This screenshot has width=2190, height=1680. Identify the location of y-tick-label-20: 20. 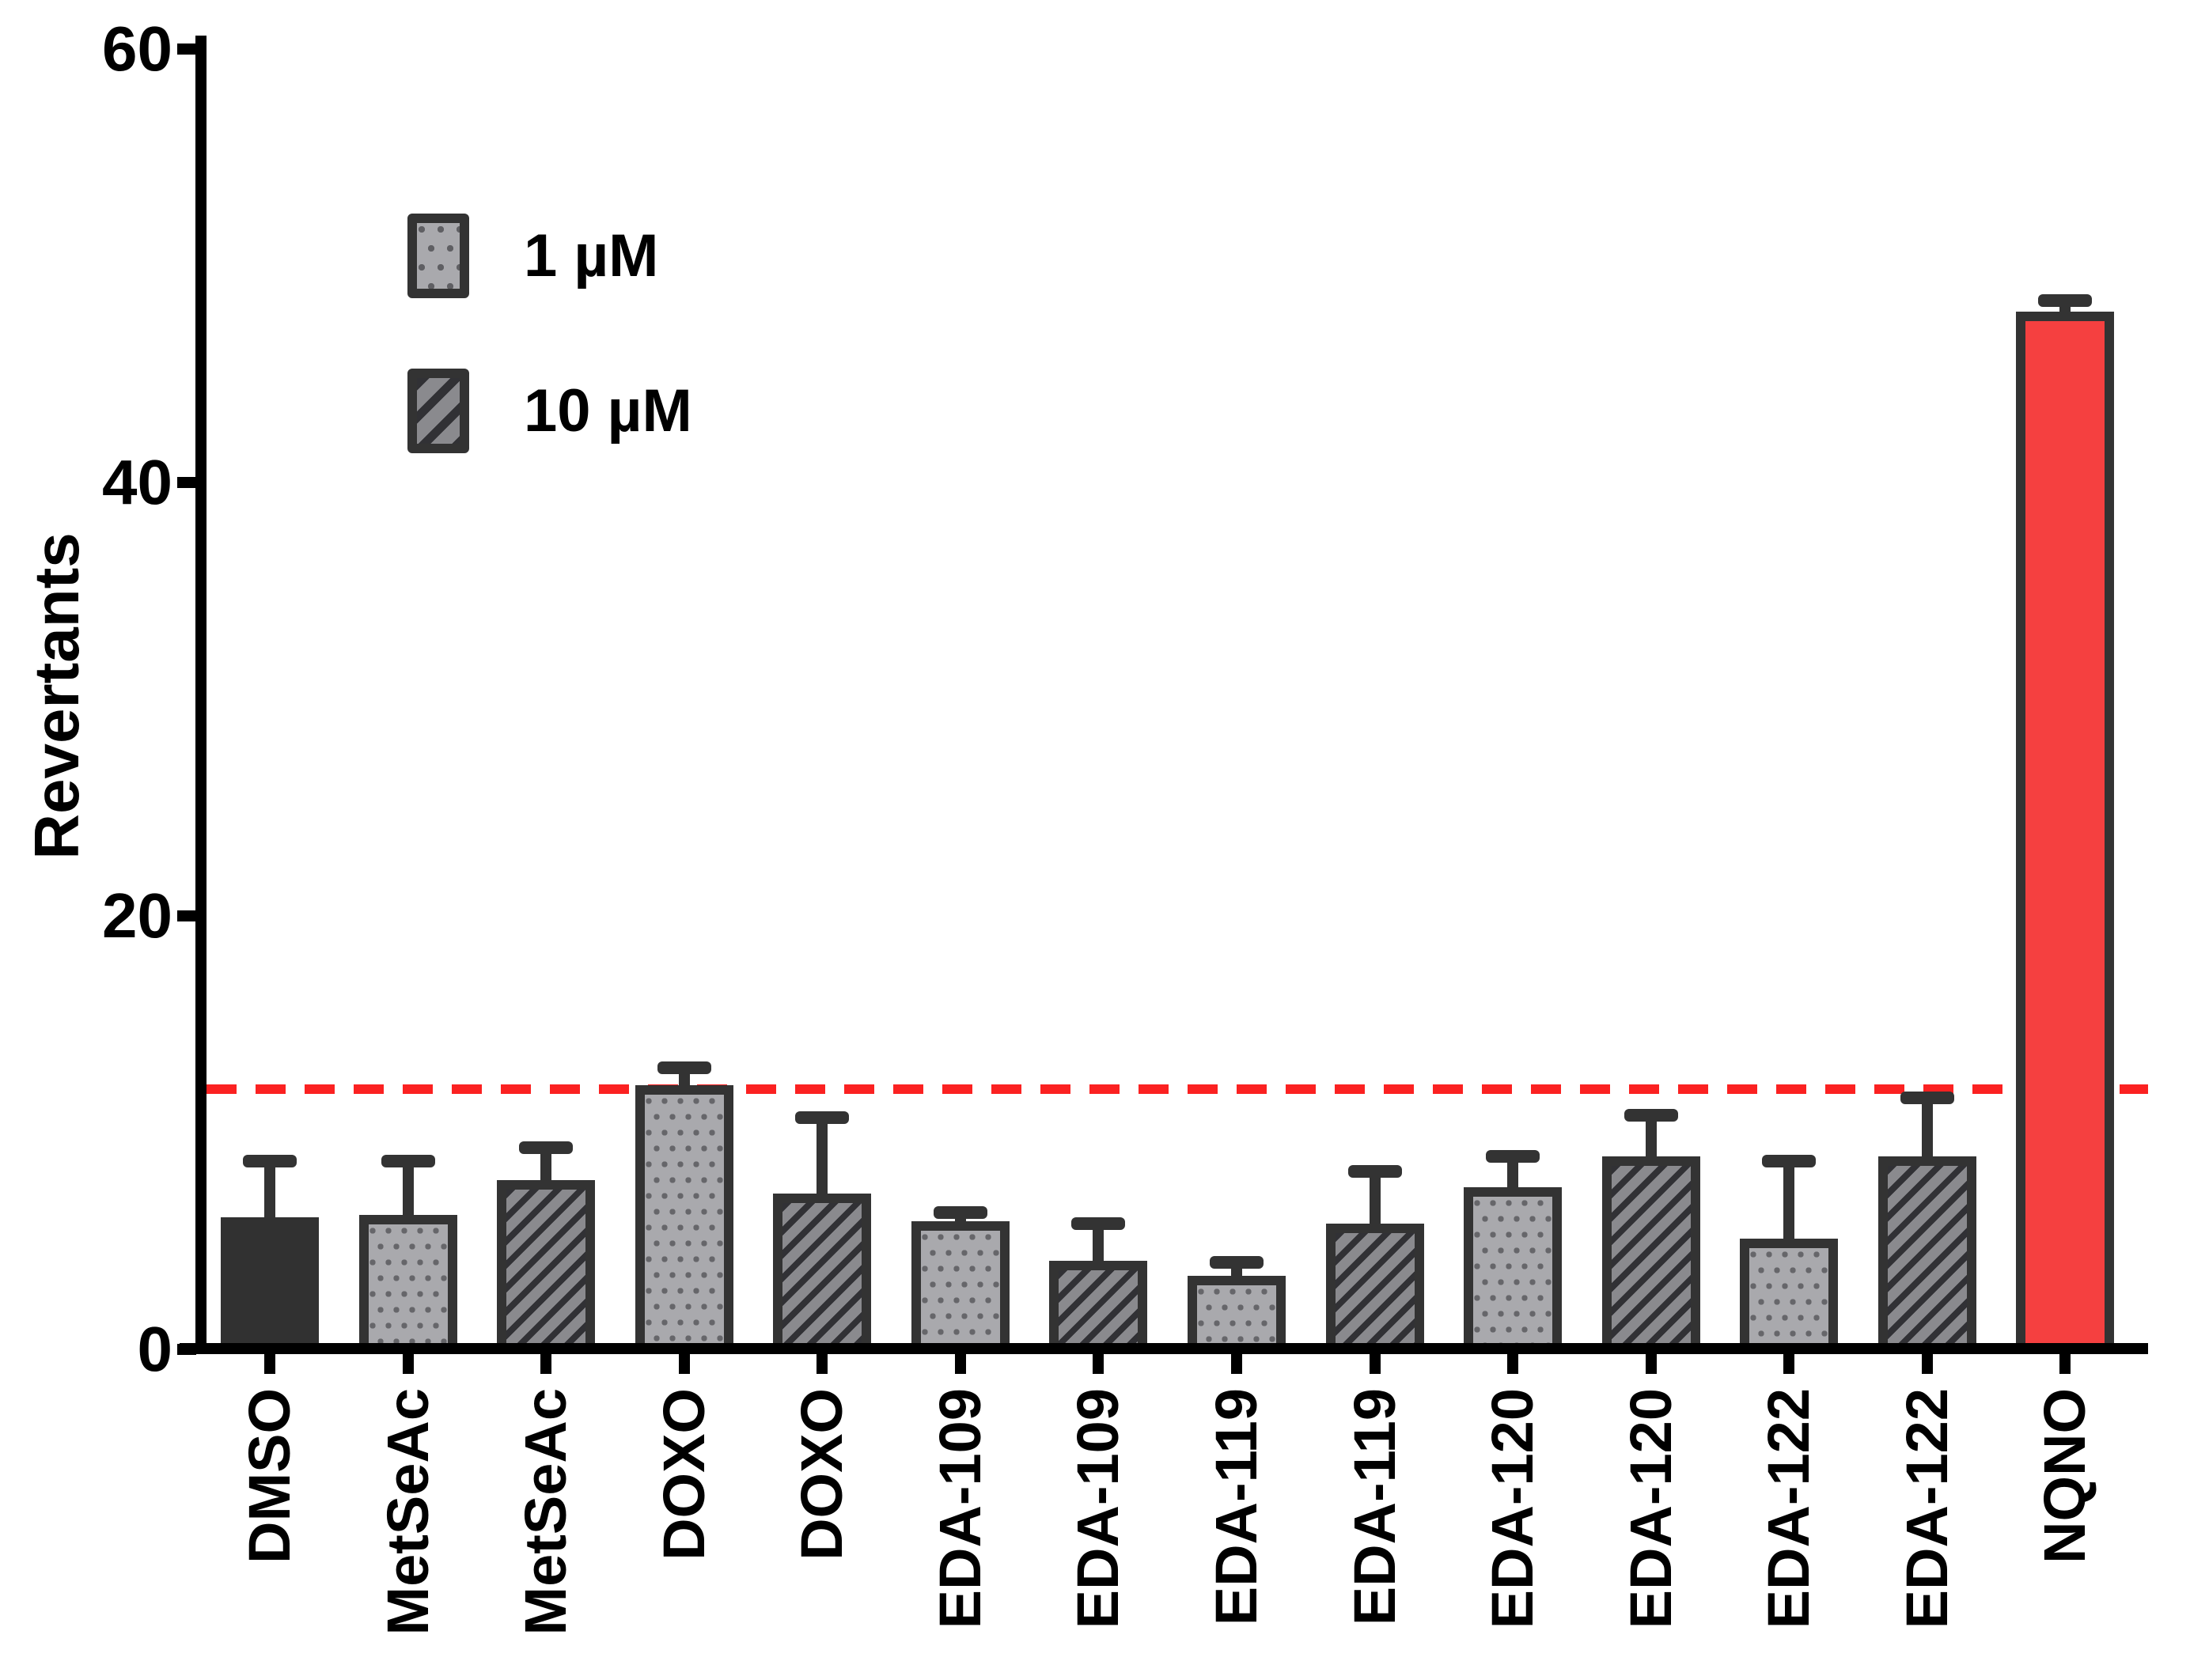
(137, 915).